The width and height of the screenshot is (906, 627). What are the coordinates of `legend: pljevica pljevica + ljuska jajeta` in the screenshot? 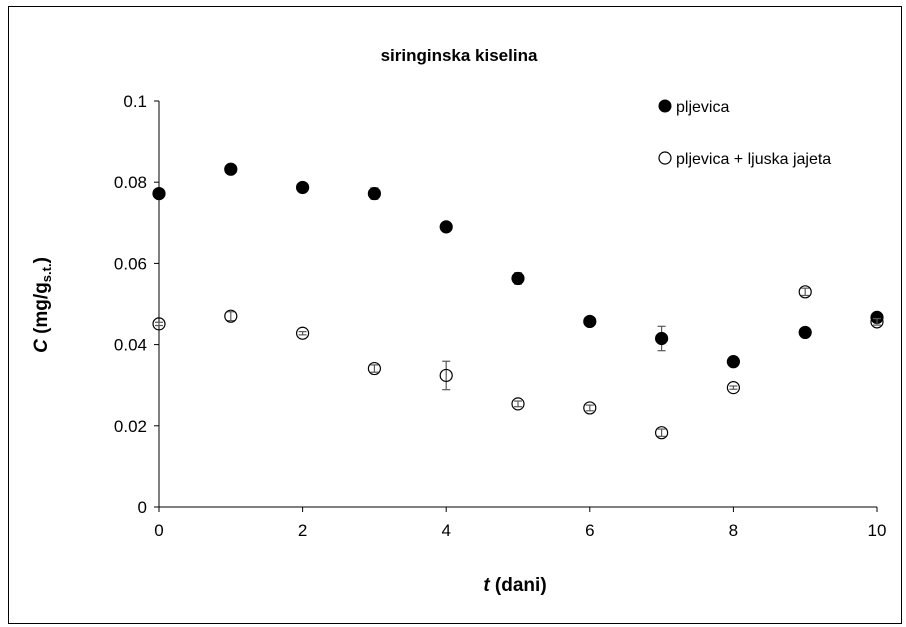 It's located at (744, 133).